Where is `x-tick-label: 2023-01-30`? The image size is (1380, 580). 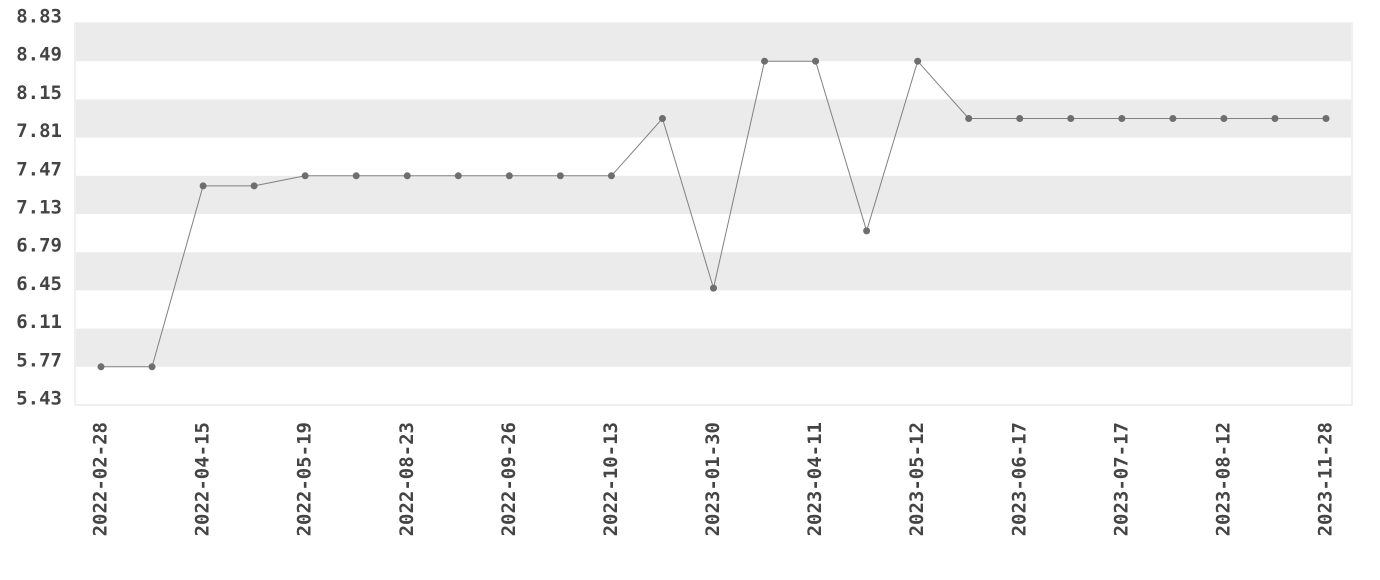 x-tick-label: 2023-01-30 is located at coordinates (713, 479).